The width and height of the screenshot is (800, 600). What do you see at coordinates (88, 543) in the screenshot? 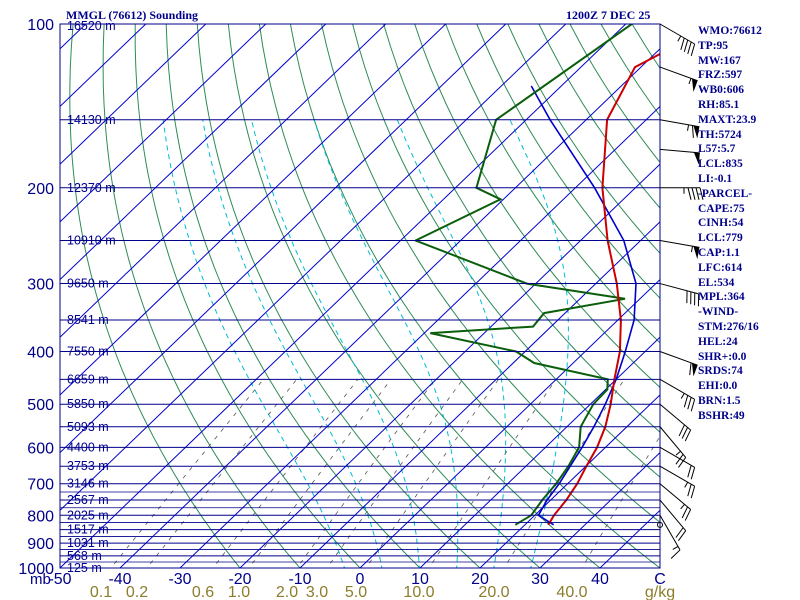
I see `height-label: 1031 m` at bounding box center [88, 543].